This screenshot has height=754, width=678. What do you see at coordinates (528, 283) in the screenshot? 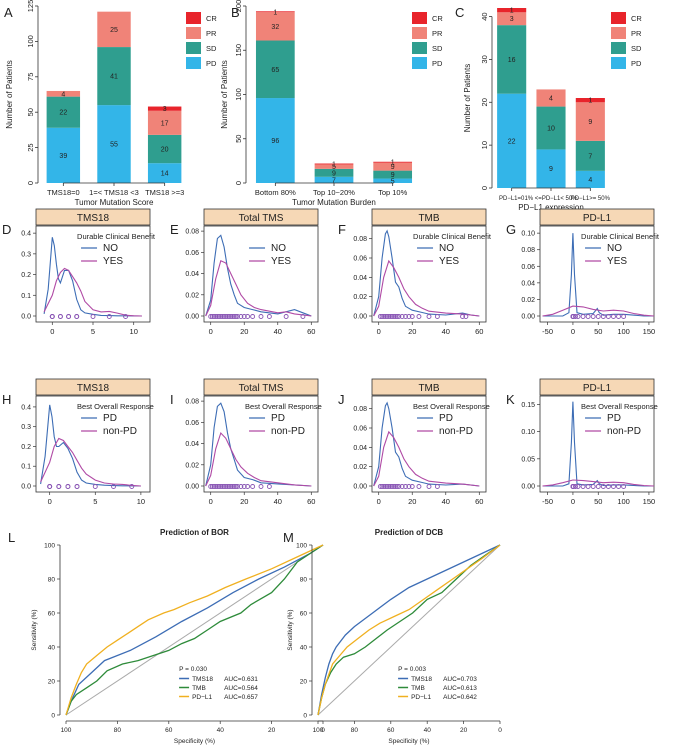
I see `y-tick-label: 0.04` at bounding box center [528, 283].